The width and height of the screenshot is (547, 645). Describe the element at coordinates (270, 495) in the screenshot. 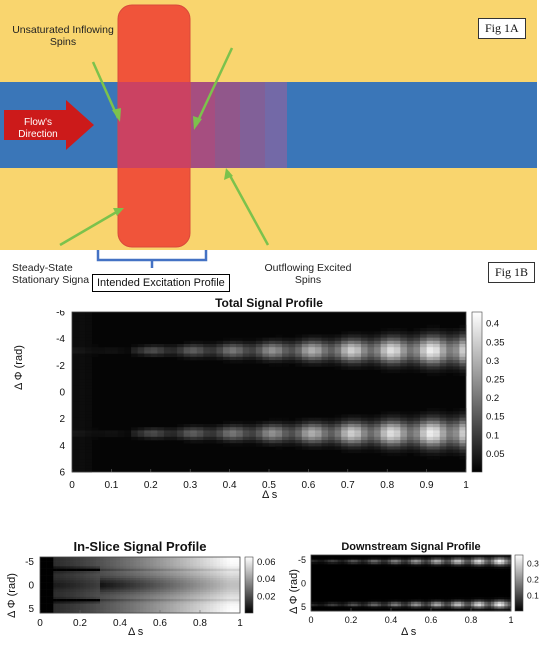

I see `total-x-label: Δ s` at that location.